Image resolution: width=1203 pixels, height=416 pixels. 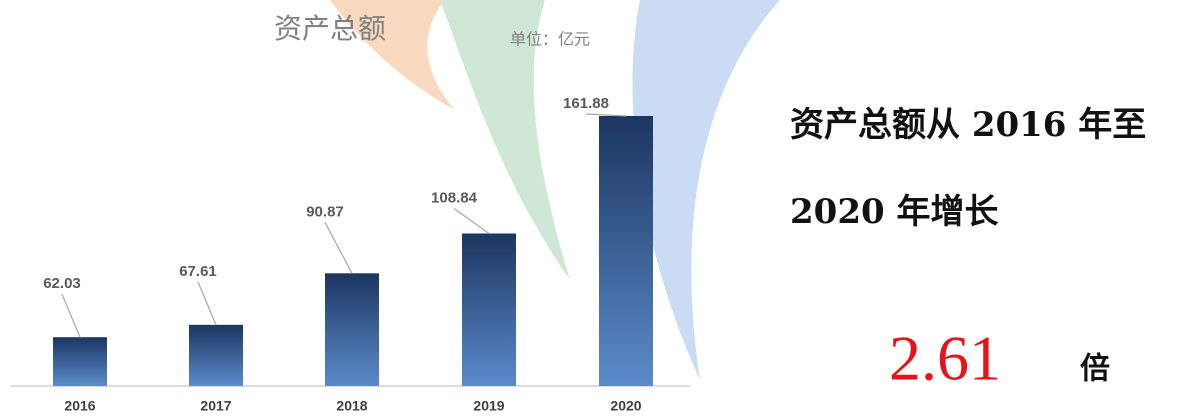 What do you see at coordinates (325, 211) in the screenshot?
I see `data-label: 90.87` at bounding box center [325, 211].